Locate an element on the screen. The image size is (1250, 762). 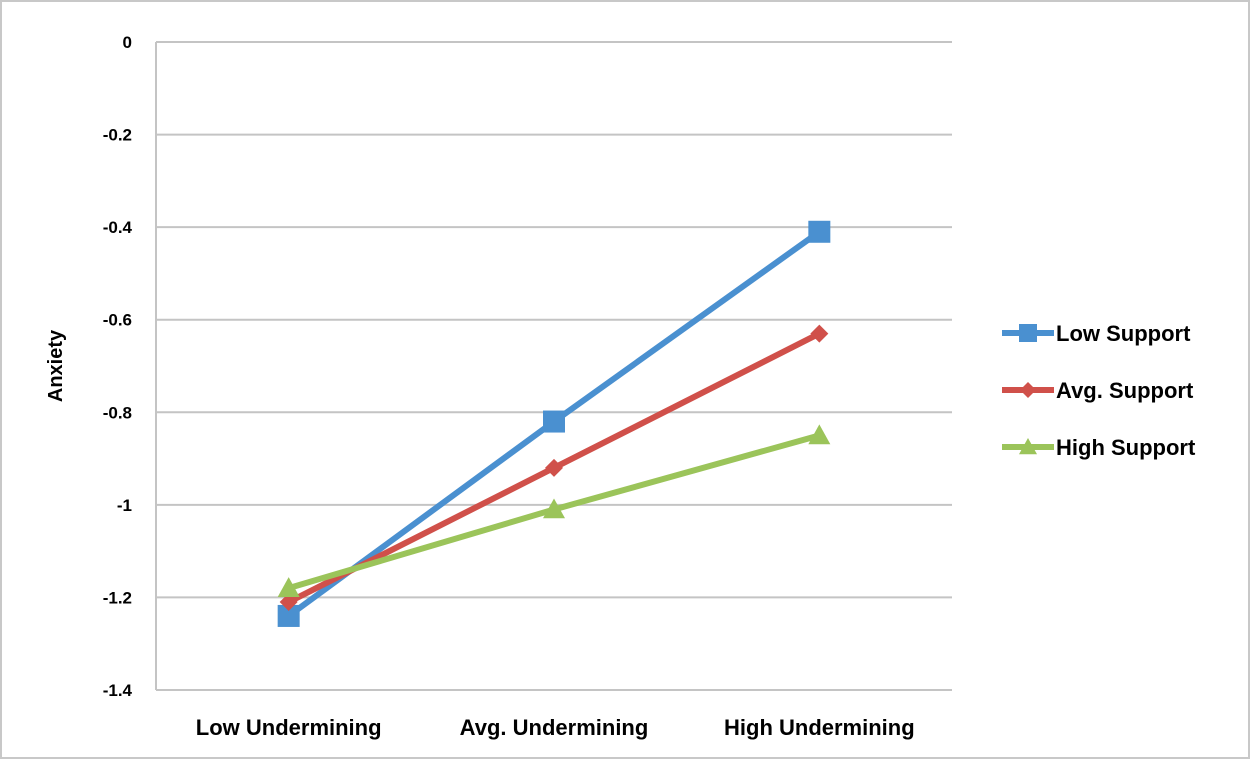
legend-item: Avg. Support is located at coordinates (1098, 390).